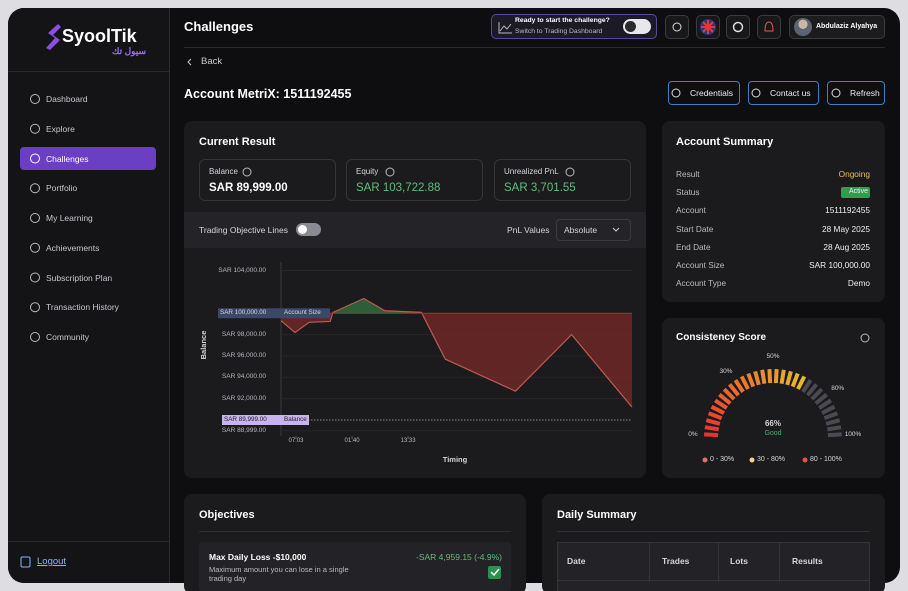 The image size is (908, 591). I want to click on toggle-knob, so click(302, 229).